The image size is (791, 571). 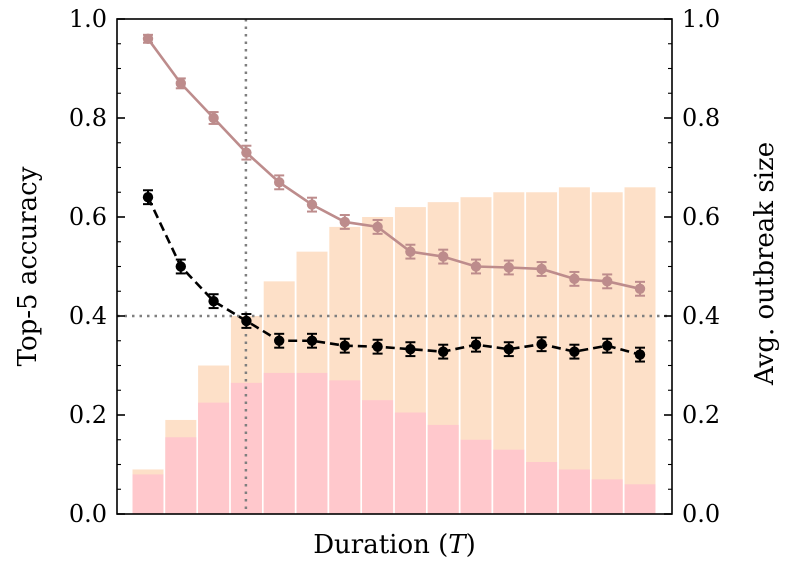 I want to click on x-axis-title-var: T, so click(x=457, y=545).